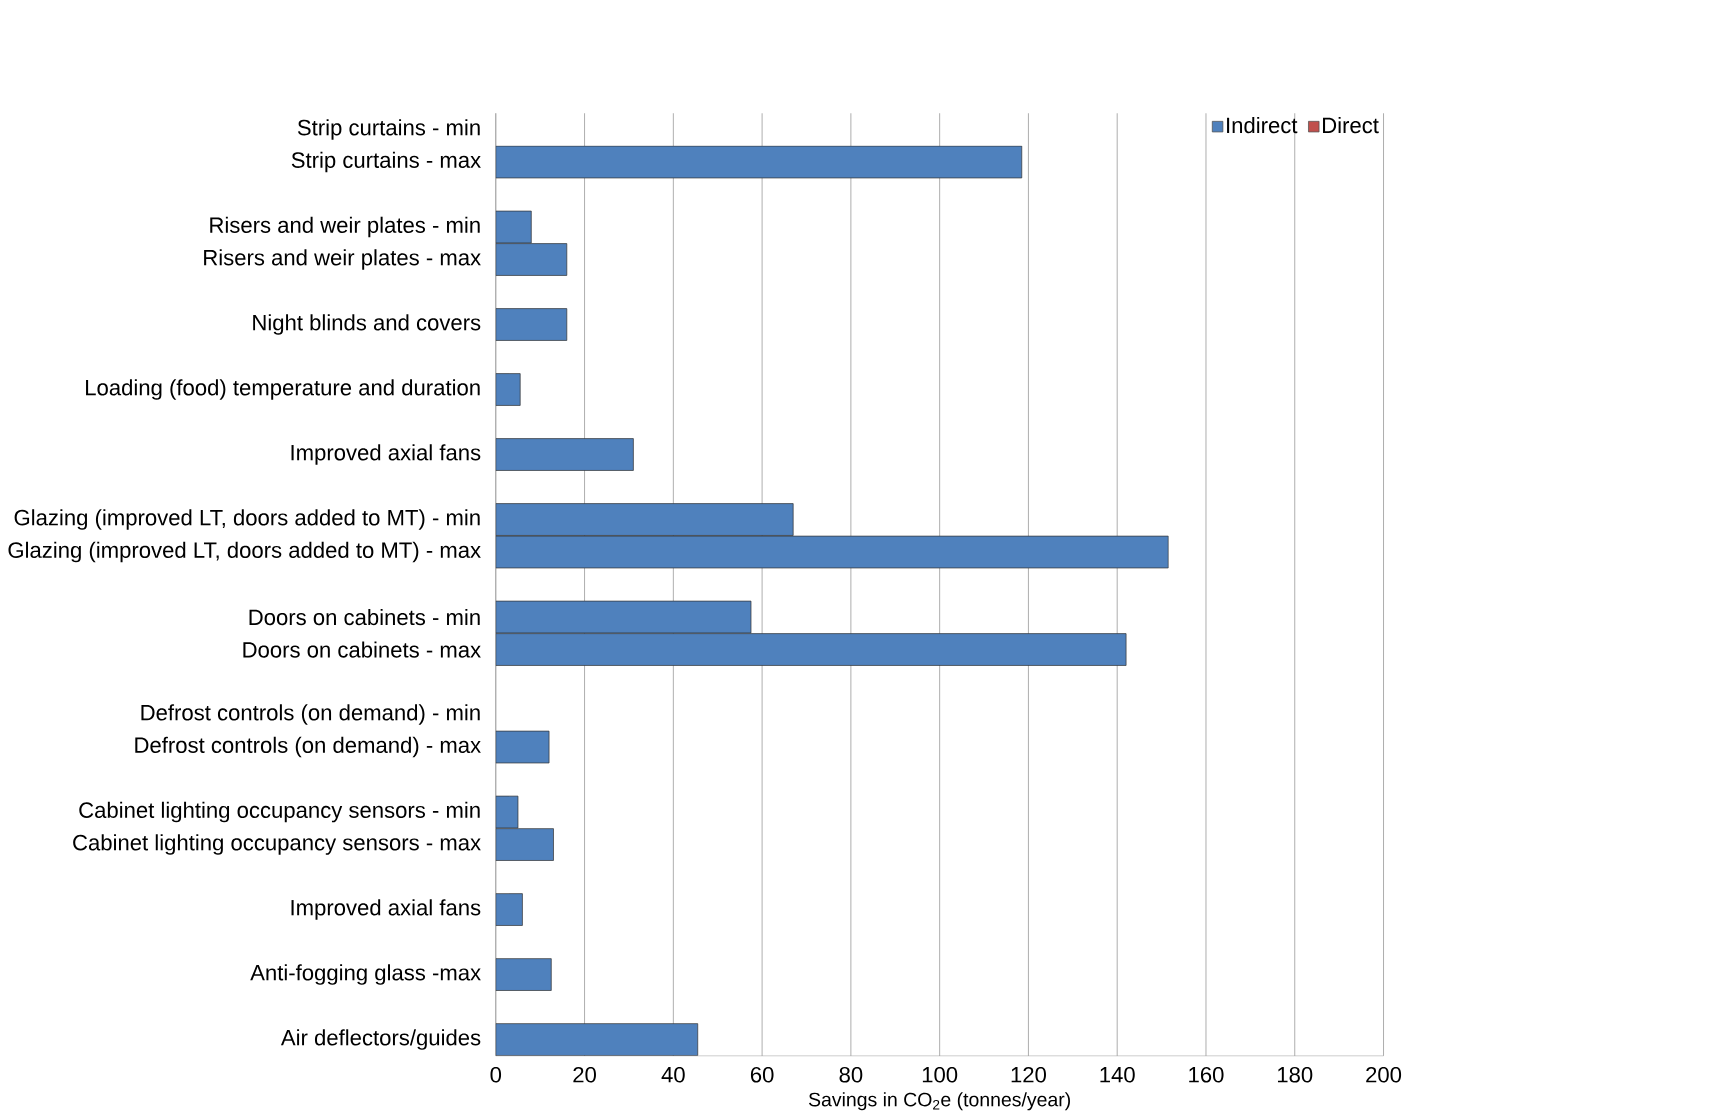 The height and width of the screenshot is (1118, 1717). Describe the element at coordinates (244, 552) in the screenshot. I see `y-tick-label: Glazing (improved LT, doors added to MT) - max` at that location.